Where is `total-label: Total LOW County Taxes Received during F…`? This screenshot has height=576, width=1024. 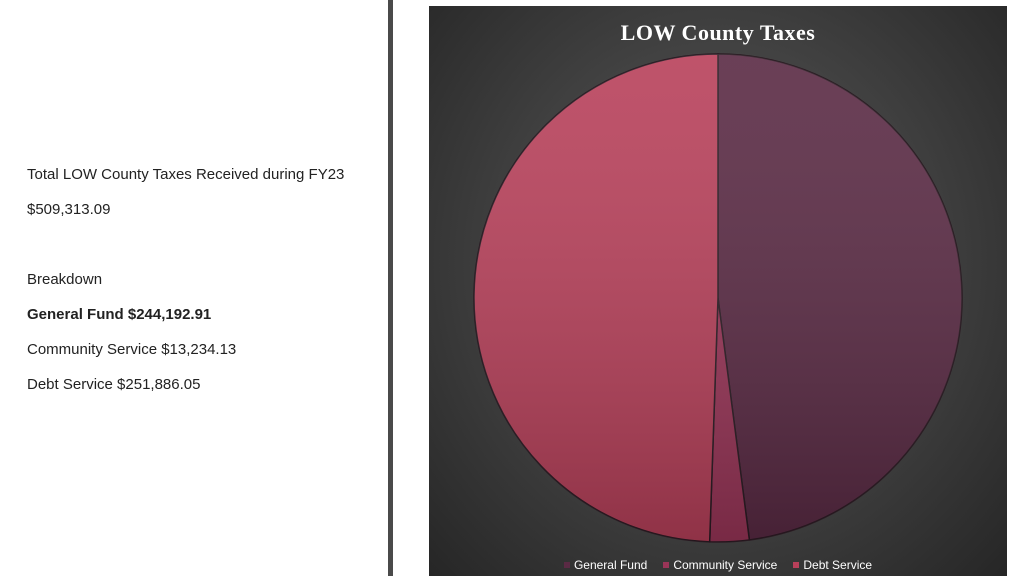
total-label: Total LOW County Taxes Received during F… is located at coordinates (186, 174).